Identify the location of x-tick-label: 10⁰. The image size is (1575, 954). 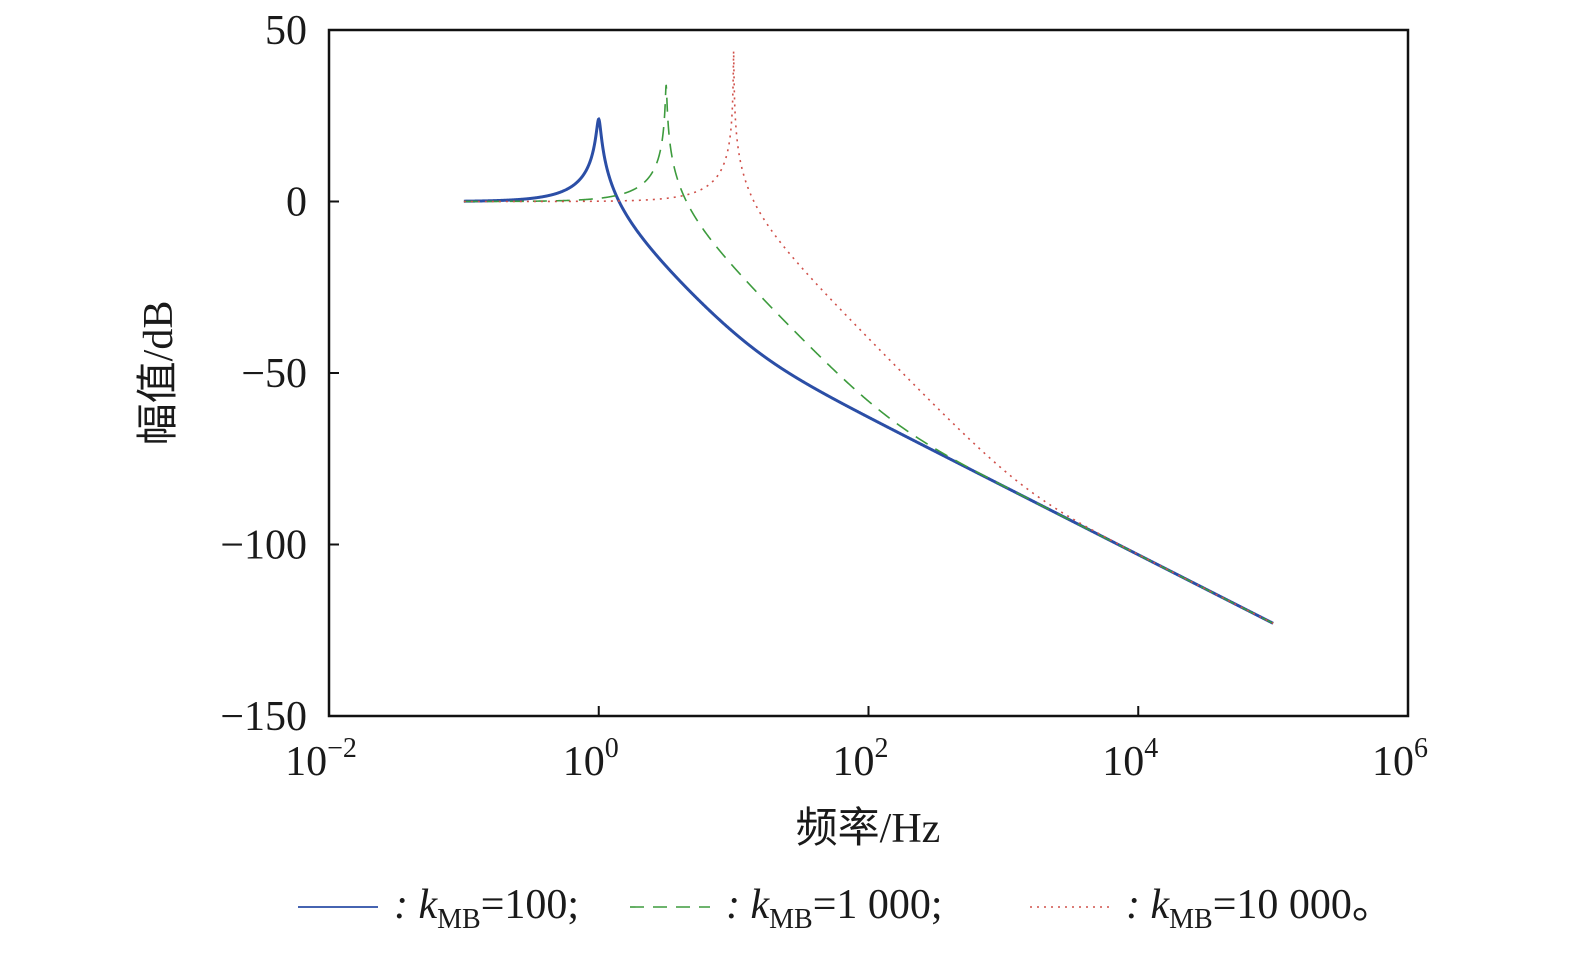
(591, 759).